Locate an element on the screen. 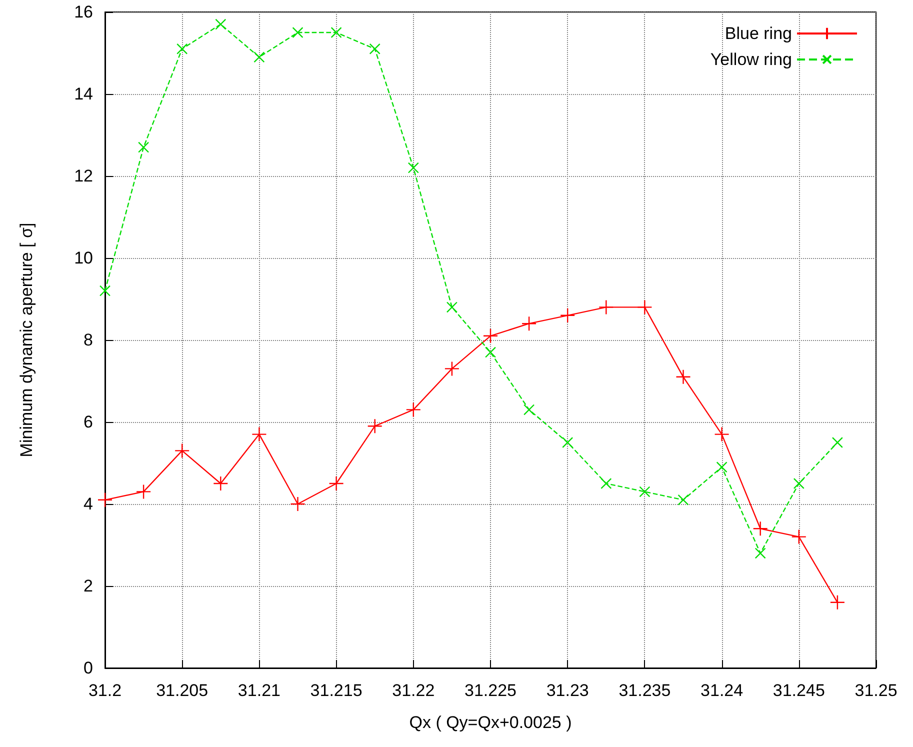 Image resolution: width=913 pixels, height=747 pixels. x-tick-label: 31.215 is located at coordinates (336, 690).